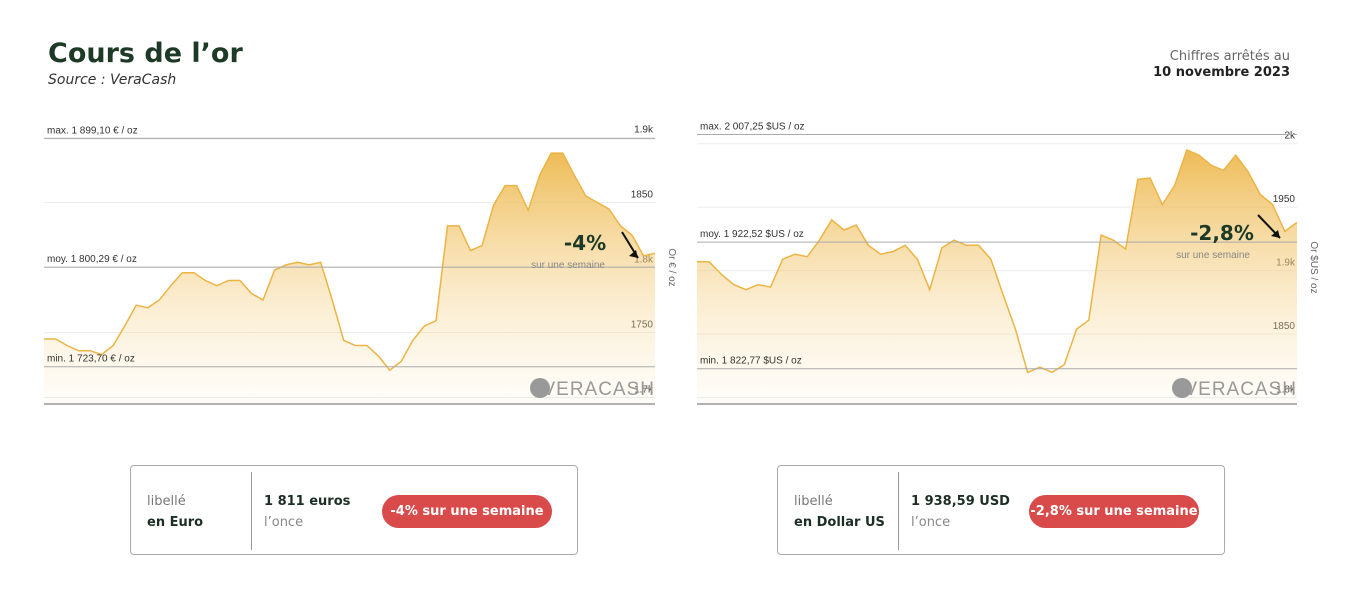 This screenshot has width=1350, height=600. What do you see at coordinates (585, 243) in the screenshot?
I see `annotation: -4%` at bounding box center [585, 243].